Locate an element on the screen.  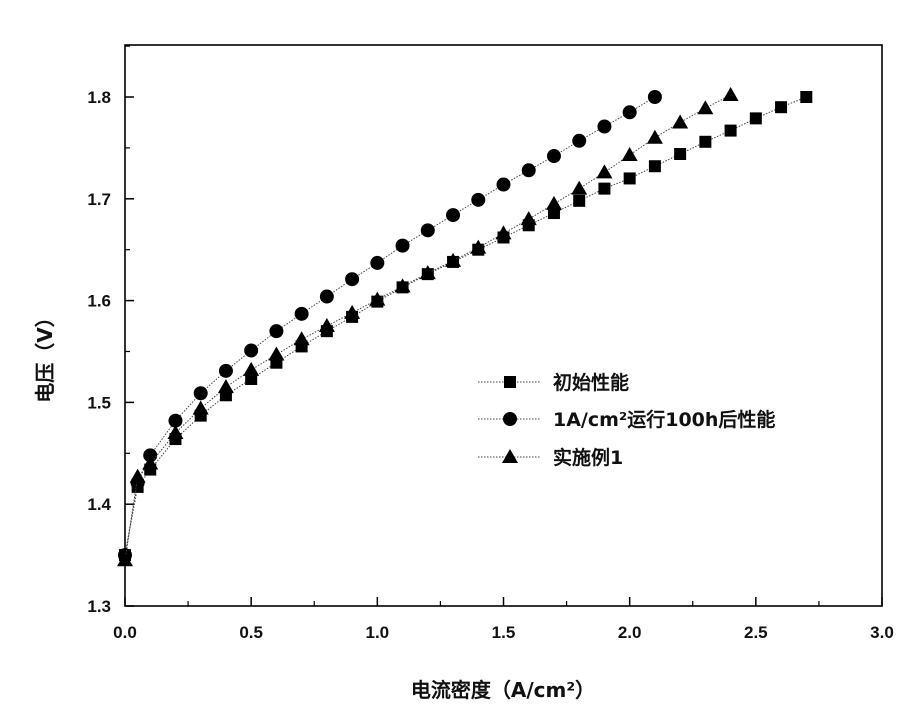
legend: 初始性能 1A/cm²运行100h后性能实施例1 is located at coordinates (626, 420).